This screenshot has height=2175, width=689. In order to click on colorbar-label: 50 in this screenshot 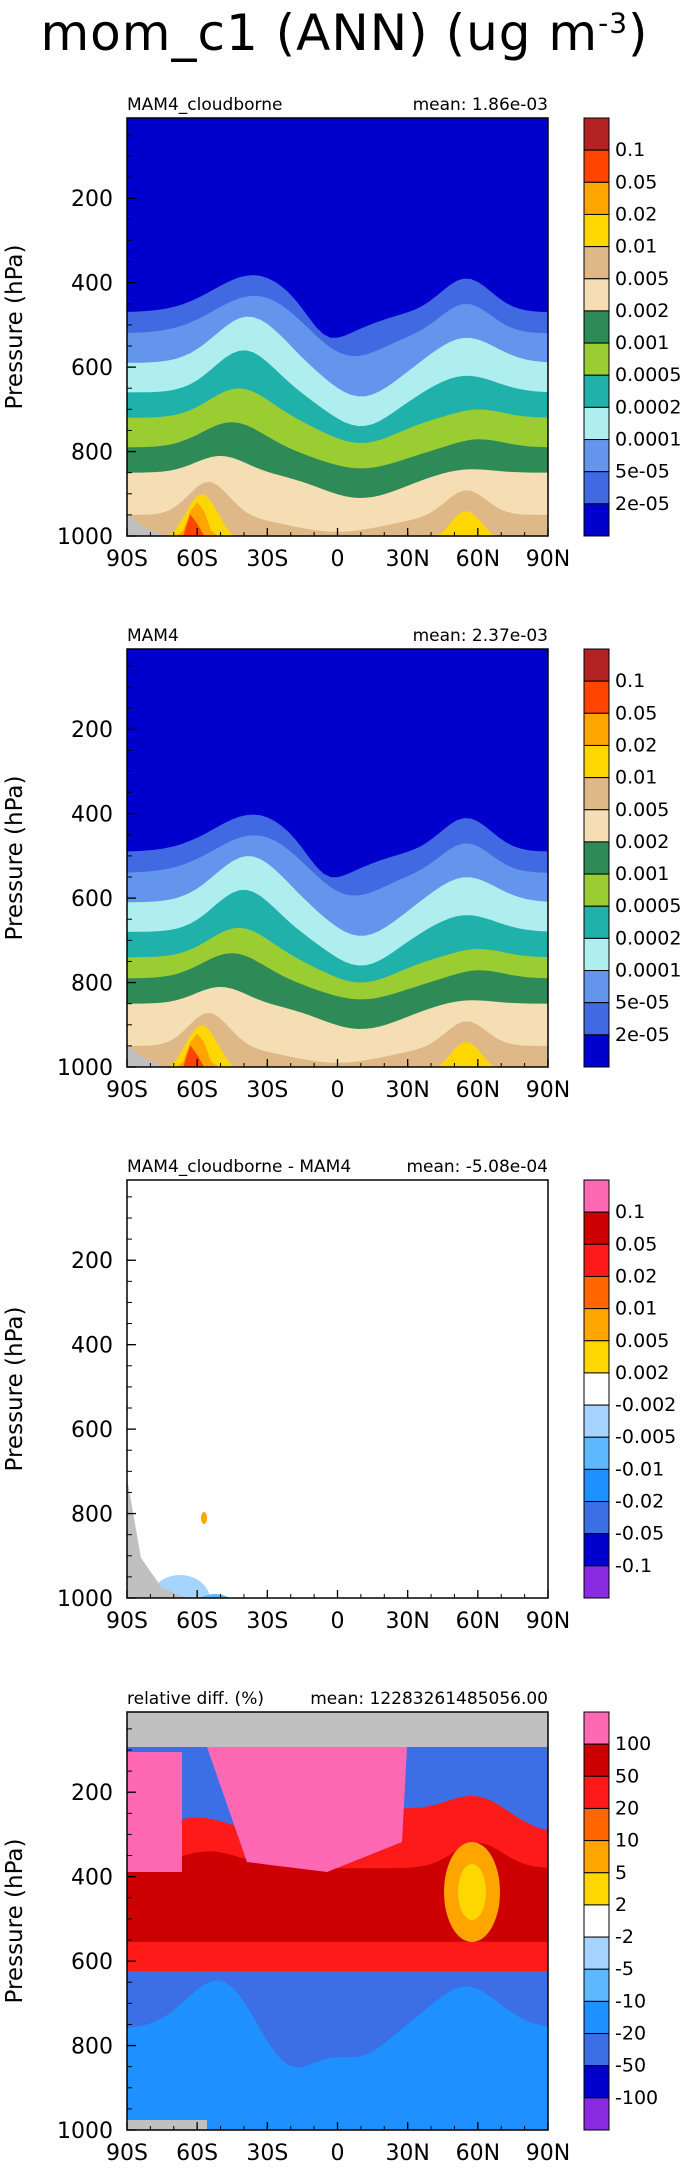, I will do `click(627, 1776)`.